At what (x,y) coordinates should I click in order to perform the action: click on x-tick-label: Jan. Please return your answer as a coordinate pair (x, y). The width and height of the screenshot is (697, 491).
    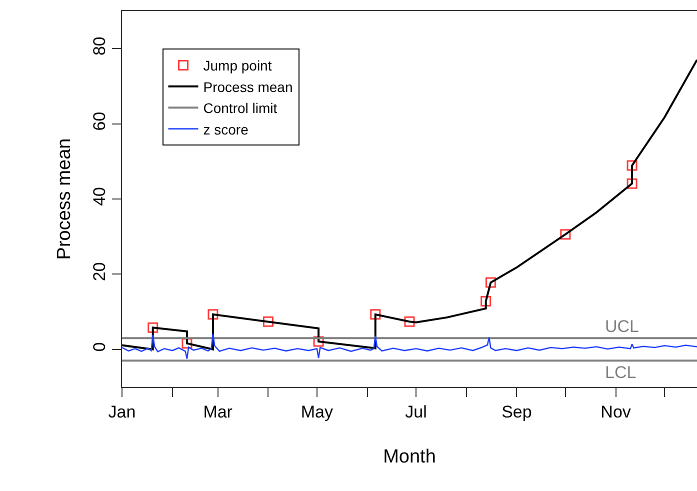
    Looking at the image, I should click on (122, 412).